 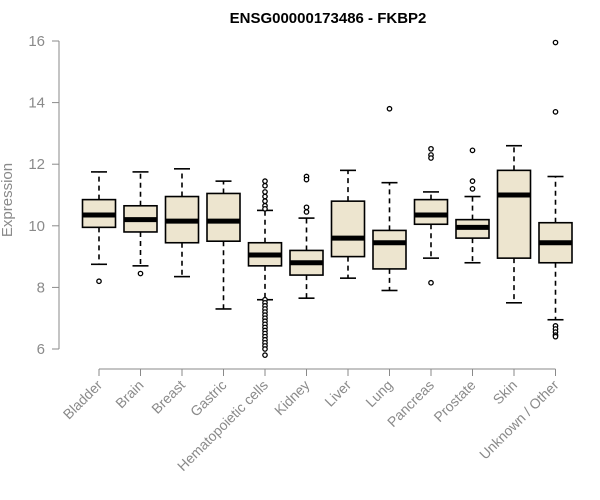 What do you see at coordinates (505, 392) in the screenshot?
I see `x-tick-label: Skin` at bounding box center [505, 392].